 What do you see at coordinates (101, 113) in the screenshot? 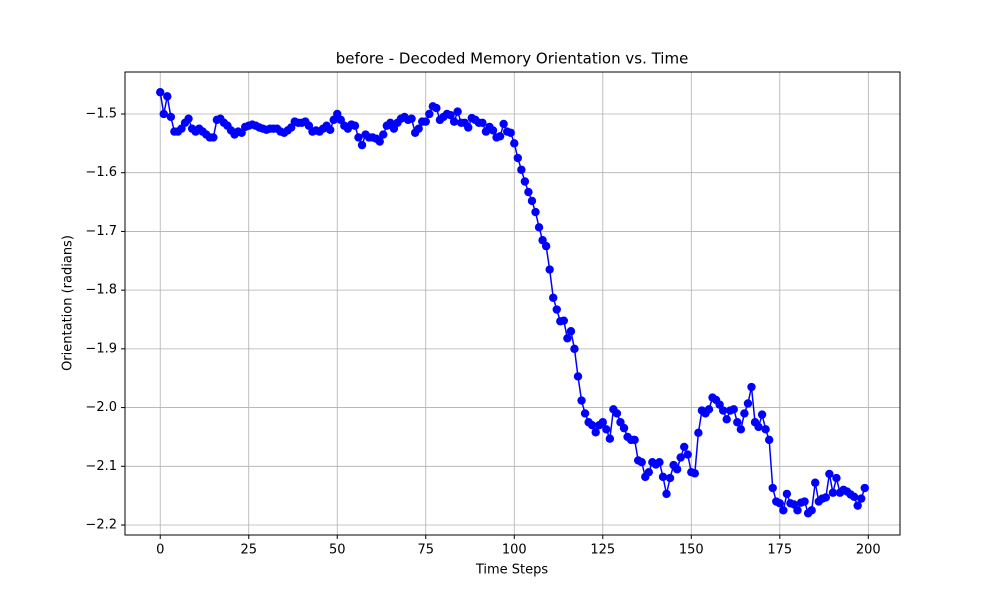
I see `y-tick-label: −1.5` at bounding box center [101, 113].